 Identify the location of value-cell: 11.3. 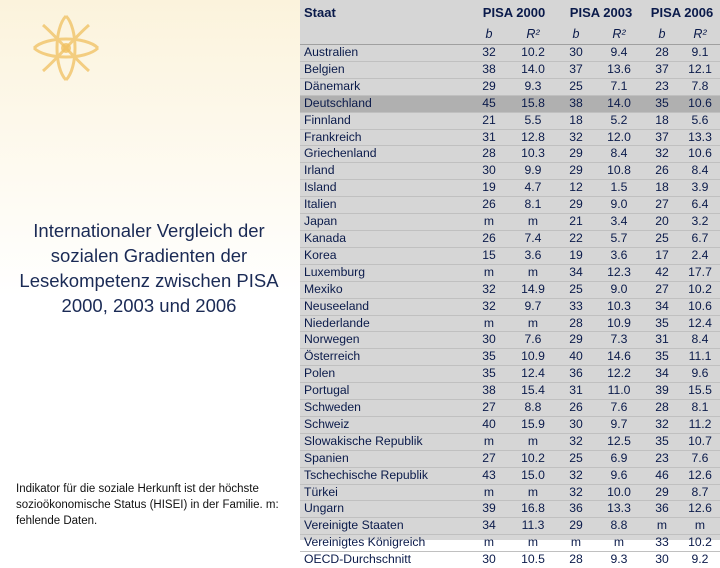
(533, 526).